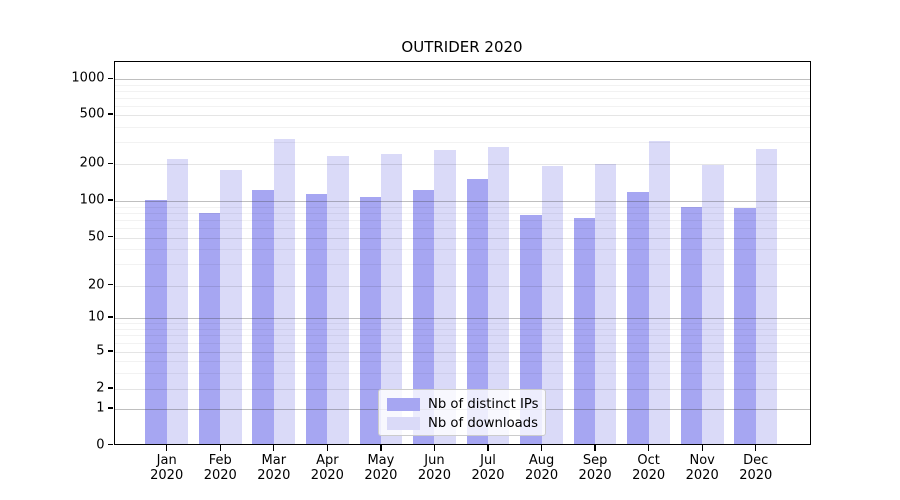  I want to click on x-tick-label-dec: Dec 2020, so click(756, 468).